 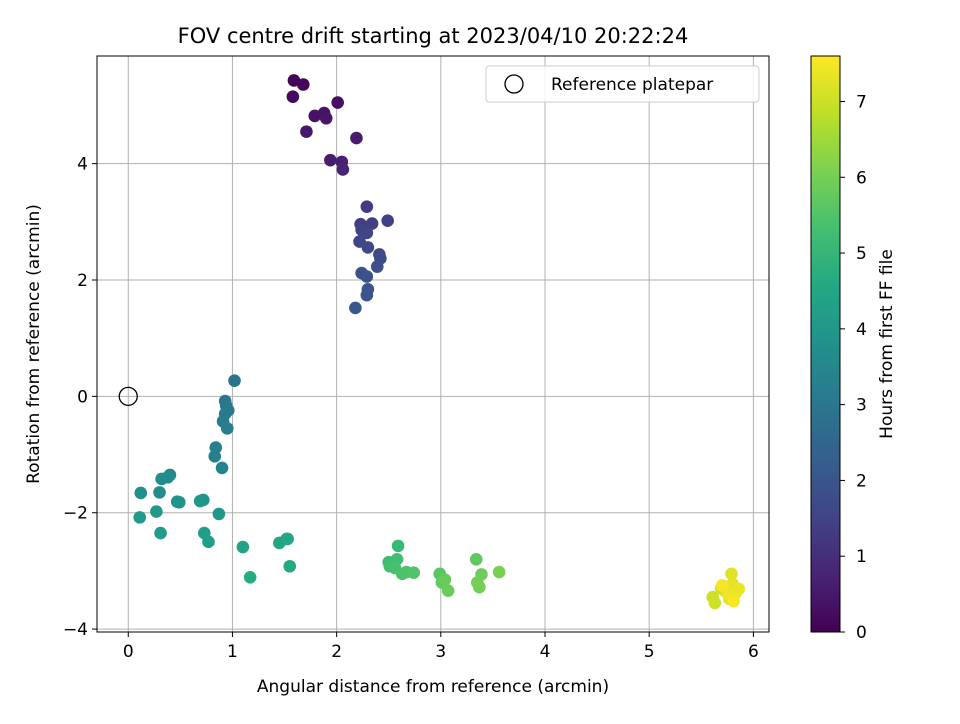 What do you see at coordinates (861, 633) in the screenshot?
I see `colorbar-tick-label: 0` at bounding box center [861, 633].